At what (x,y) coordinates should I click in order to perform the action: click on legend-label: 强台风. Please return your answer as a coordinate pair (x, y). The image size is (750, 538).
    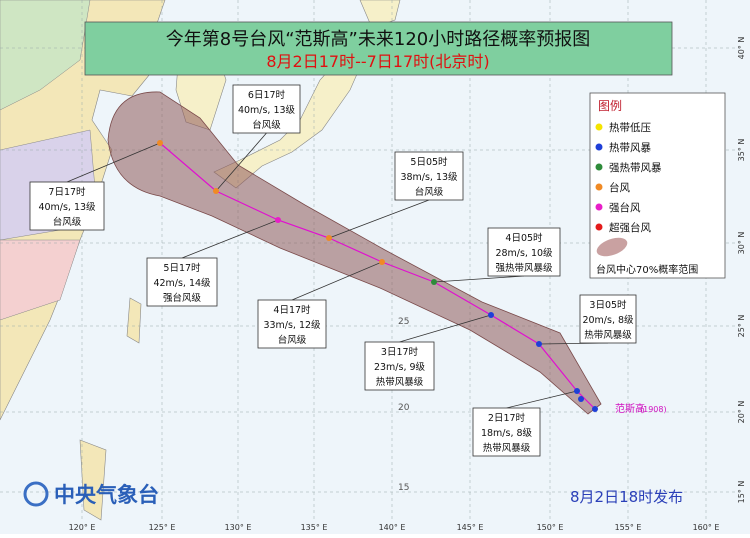
    Looking at the image, I should click on (625, 207).